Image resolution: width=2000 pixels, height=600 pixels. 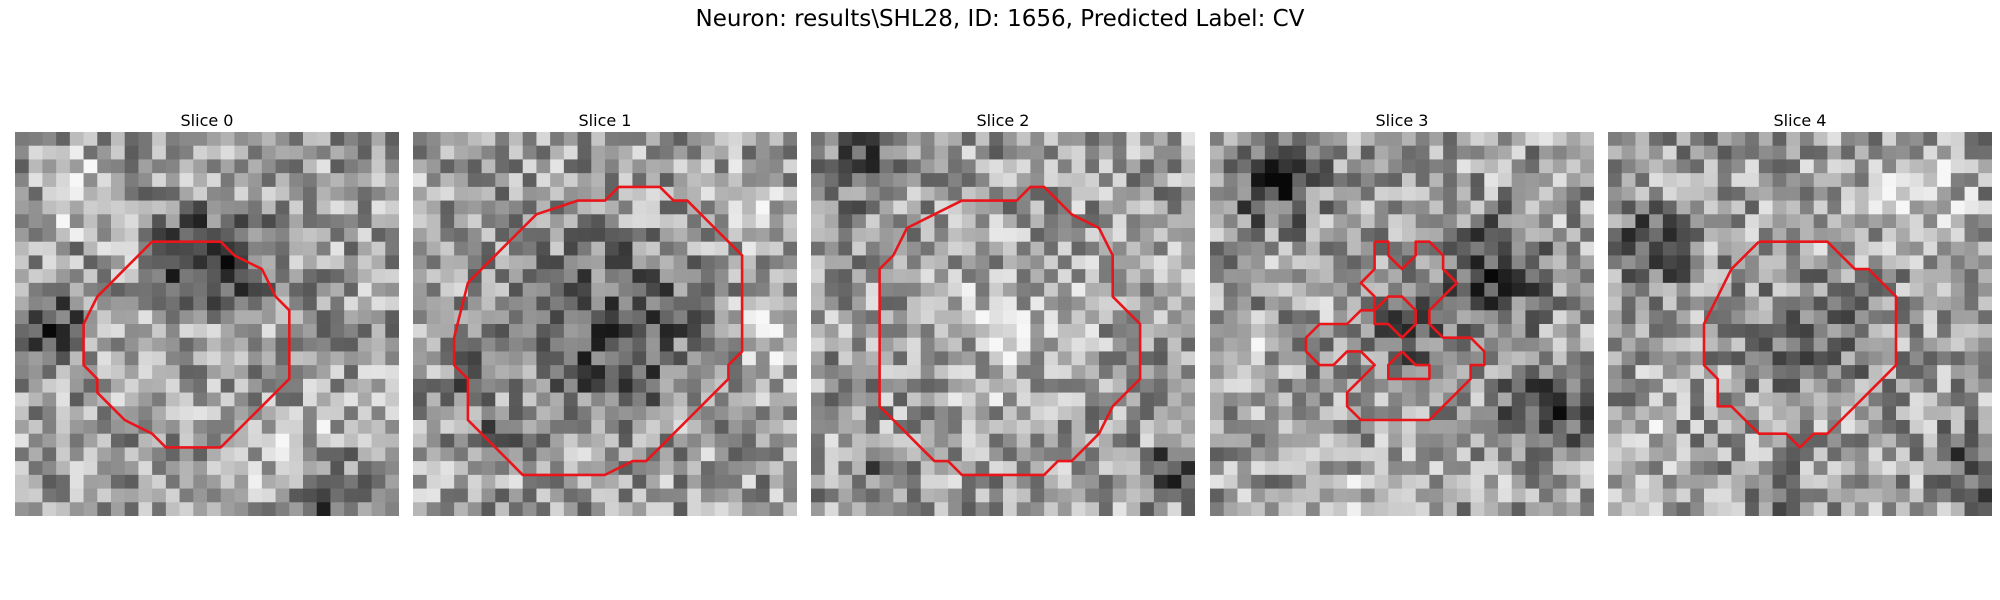 I want to click on slice-title: Slice 4, so click(x=1800, y=120).